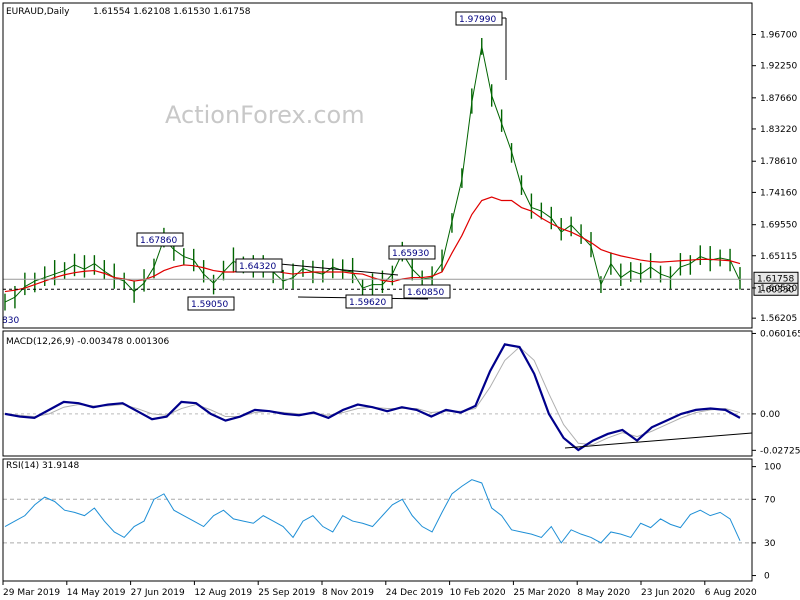 This screenshot has height=600, width=800. What do you see at coordinates (478, 593) in the screenshot?
I see `x-tick-label: 10 Feb 2020` at bounding box center [478, 593].